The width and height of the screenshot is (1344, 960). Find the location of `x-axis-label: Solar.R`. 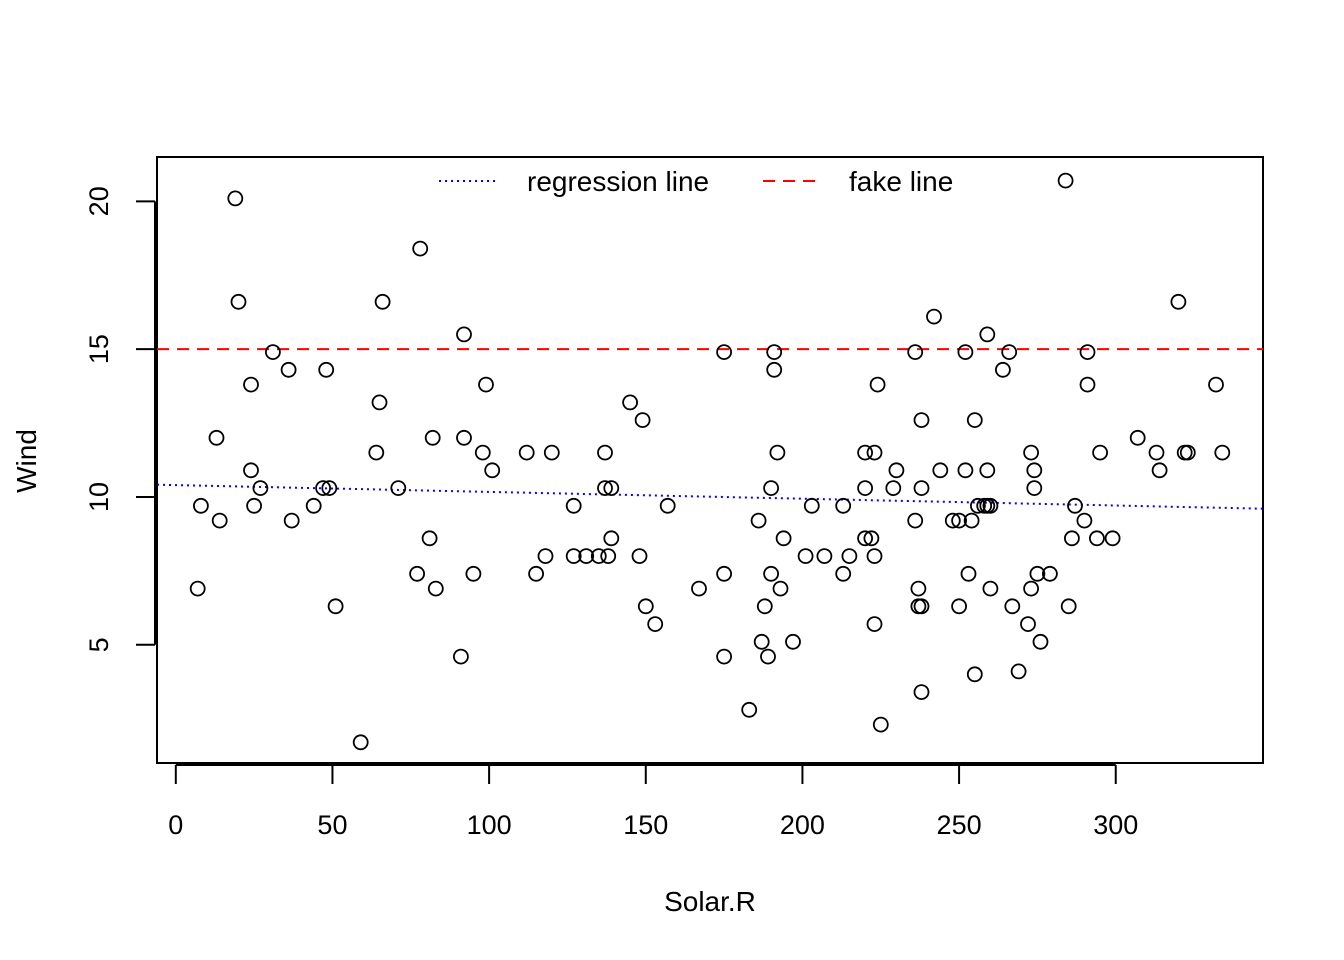

x-axis-label: Solar.R is located at coordinates (710, 901).